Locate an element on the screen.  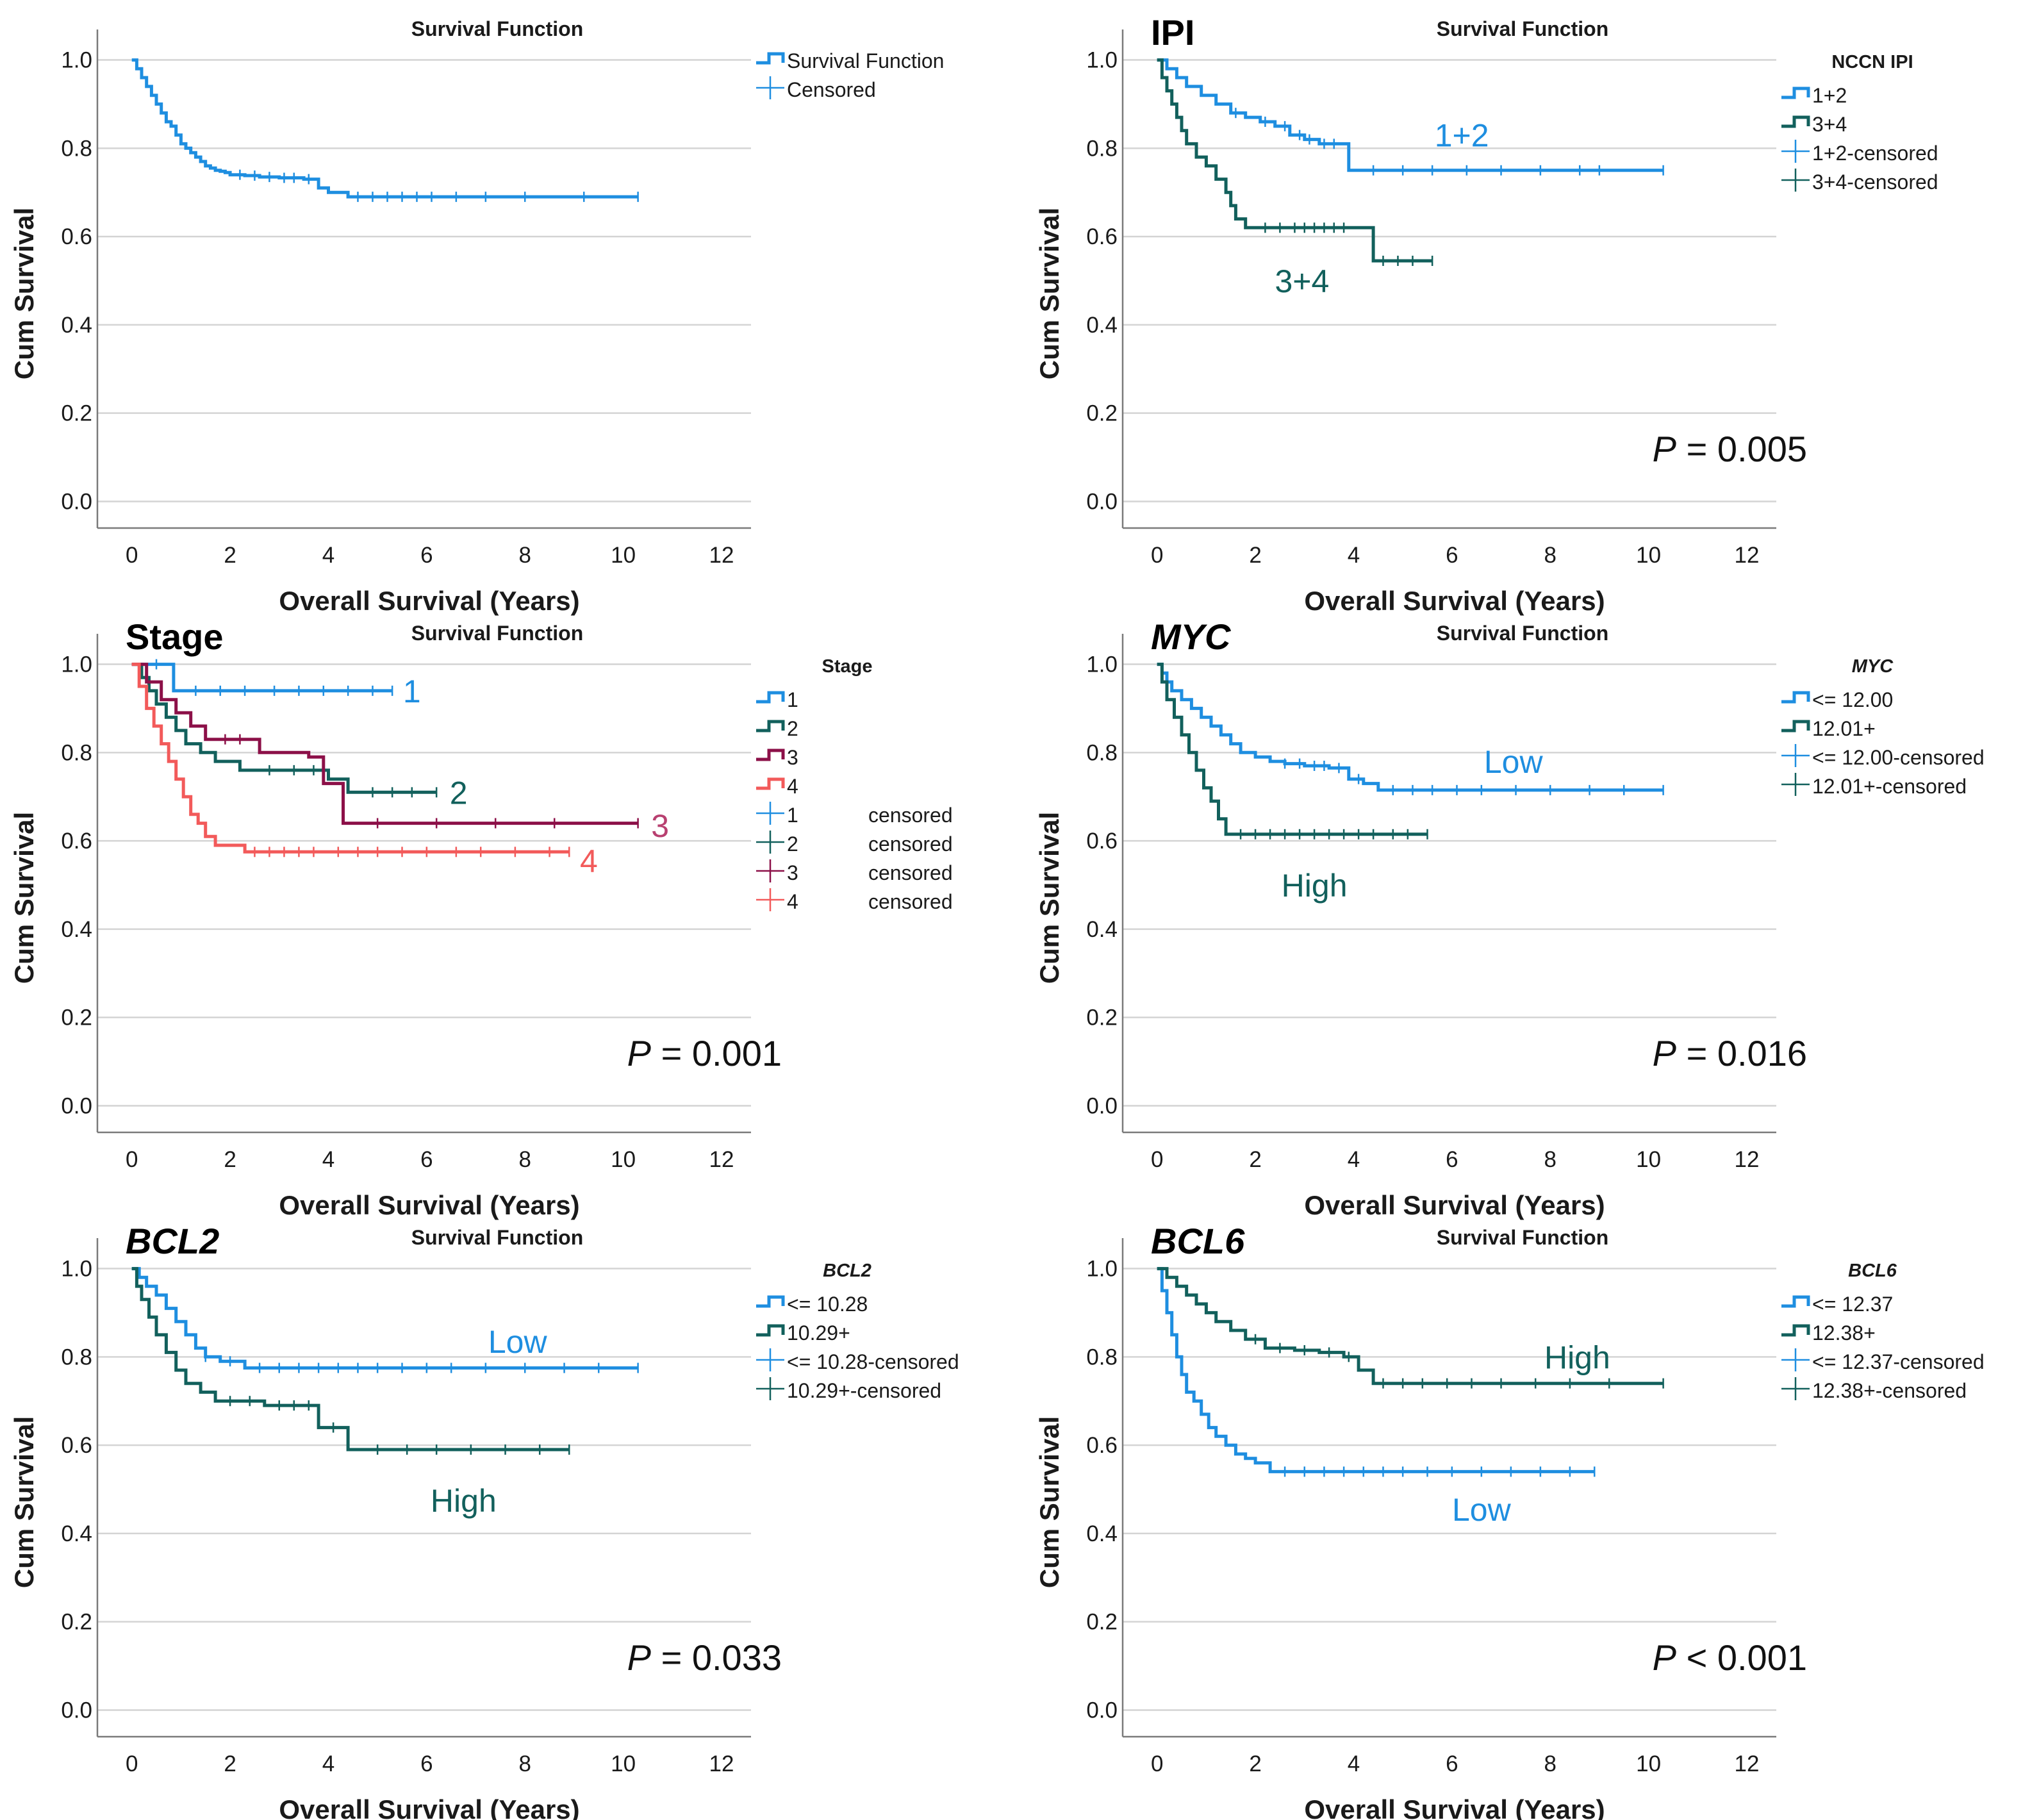
p-value: P = 0.033 is located at coordinates (704, 1658).